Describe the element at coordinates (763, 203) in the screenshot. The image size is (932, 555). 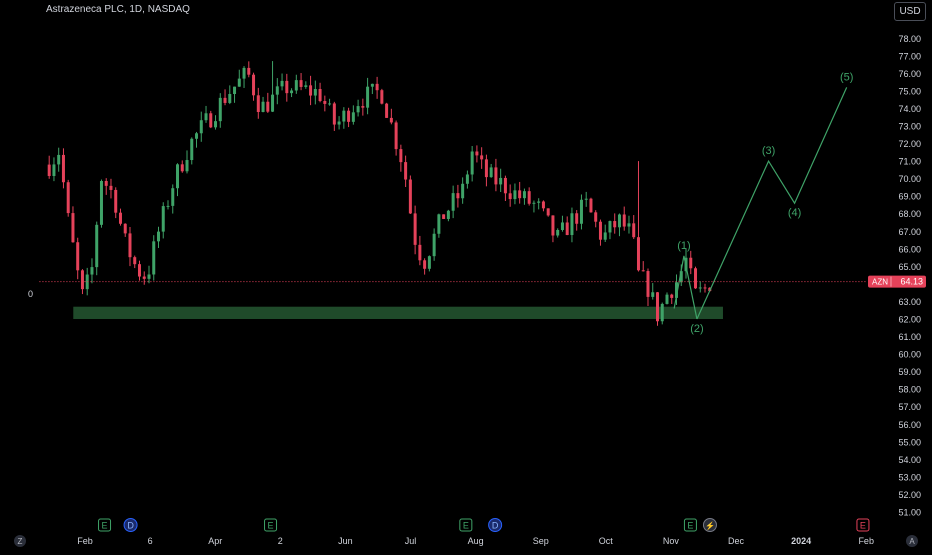
I see `wave-projection-layer: (1) (2) (3) (4) (5)` at that location.